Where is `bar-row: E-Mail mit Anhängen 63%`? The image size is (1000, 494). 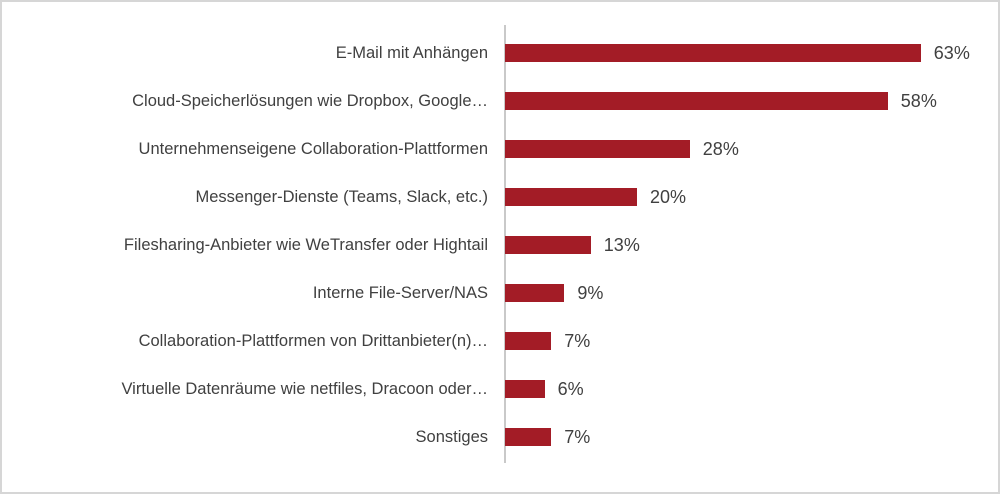
bar-row: E-Mail mit Anhängen 63% is located at coordinates (500, 53).